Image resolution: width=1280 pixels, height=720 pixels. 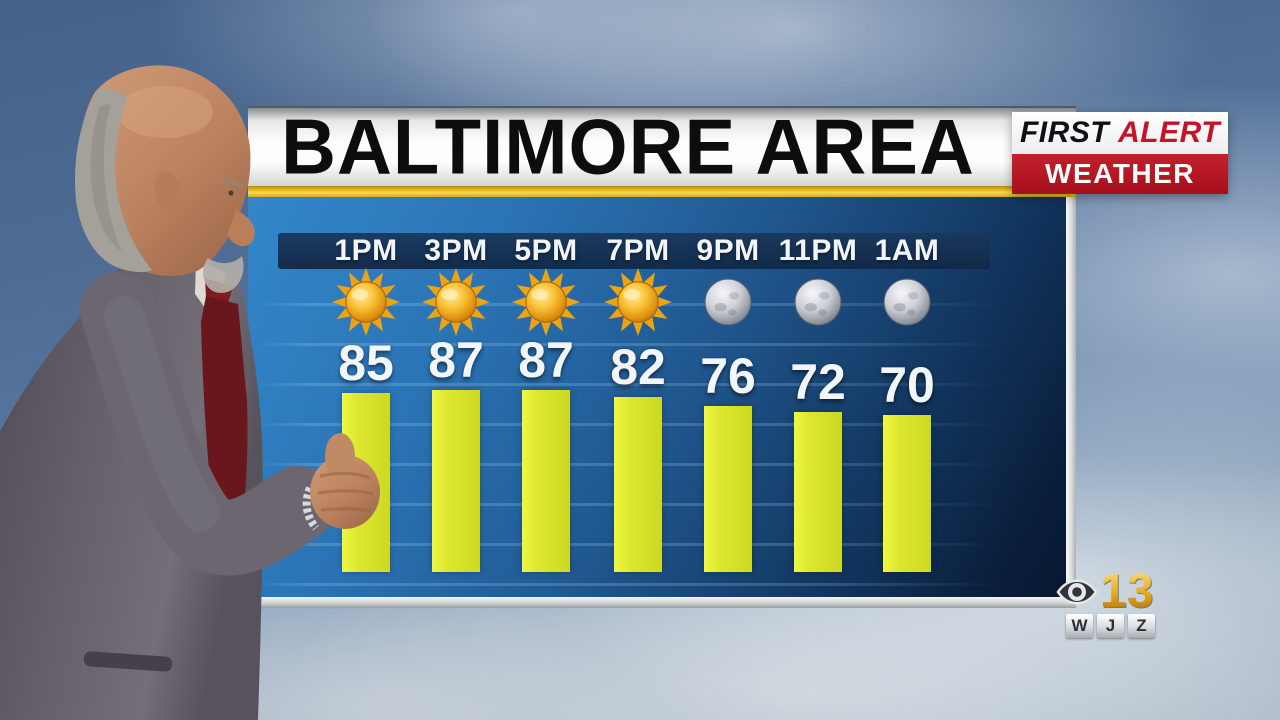 What do you see at coordinates (311, 508) in the screenshot?
I see `bracelet` at bounding box center [311, 508].